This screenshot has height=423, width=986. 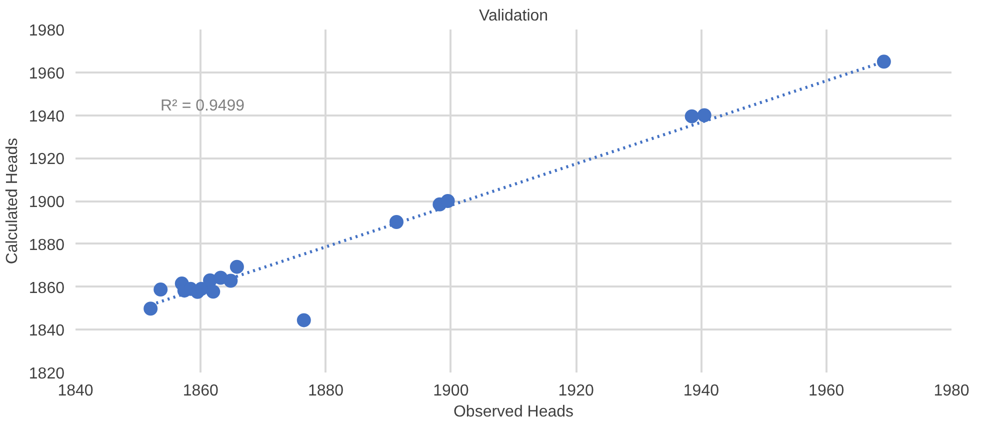 What do you see at coordinates (46, 245) in the screenshot?
I see `y-tick-label: 1880` at bounding box center [46, 245].